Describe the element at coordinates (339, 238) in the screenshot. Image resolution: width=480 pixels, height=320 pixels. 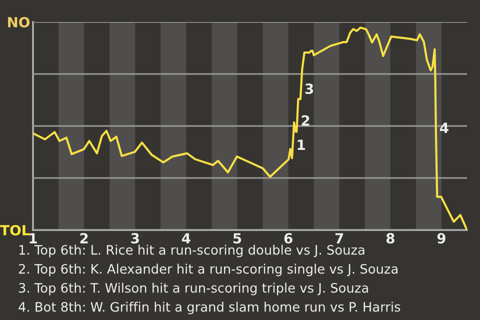
I see `x-tick-label: 7` at that location.